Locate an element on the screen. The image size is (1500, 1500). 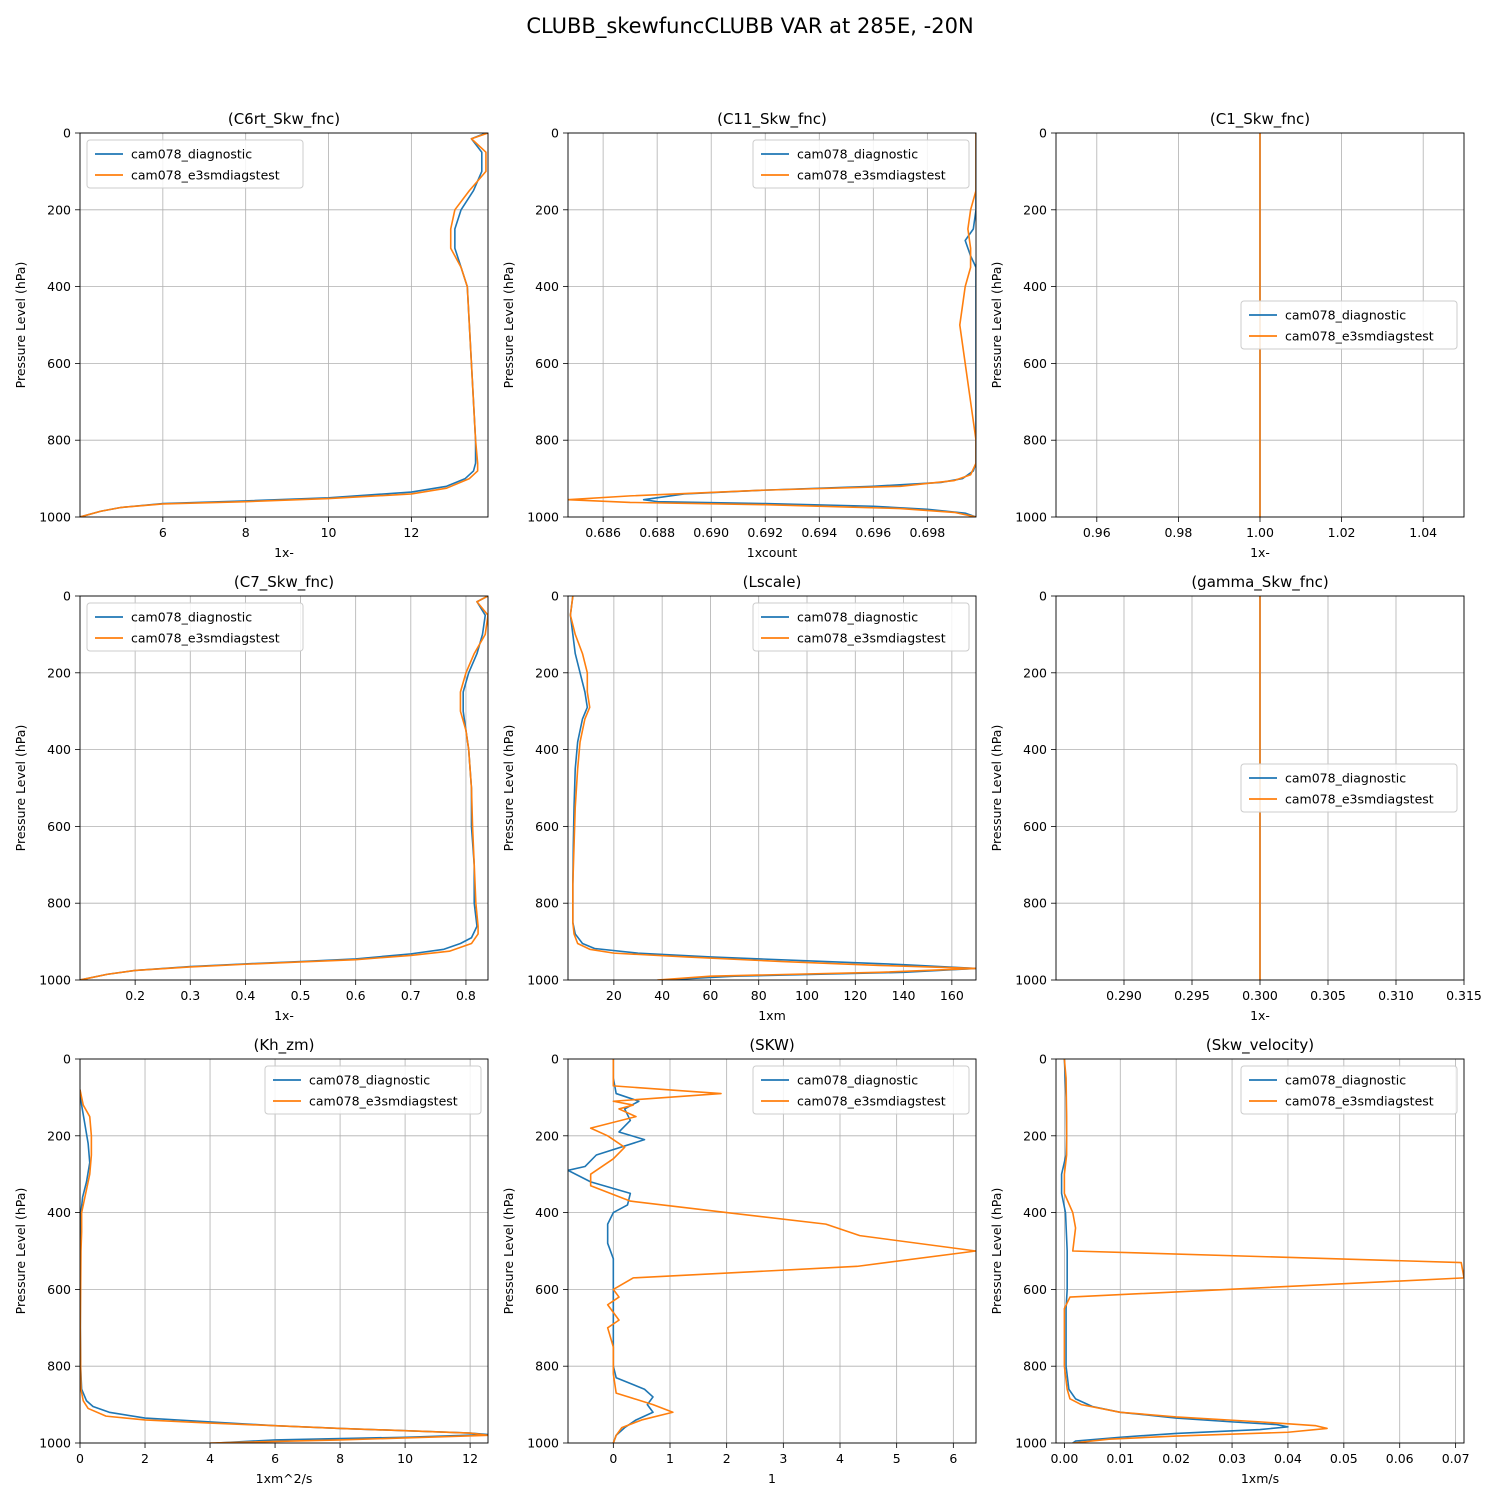
x-tick-label: 4 is located at coordinates (210, 1458).